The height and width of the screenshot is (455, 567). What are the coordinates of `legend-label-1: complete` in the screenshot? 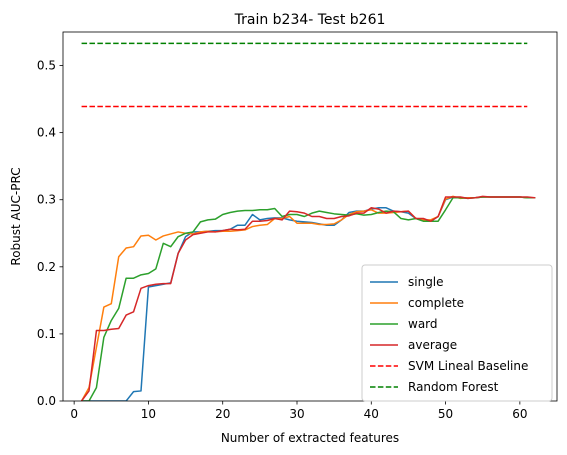 It's located at (436, 303).